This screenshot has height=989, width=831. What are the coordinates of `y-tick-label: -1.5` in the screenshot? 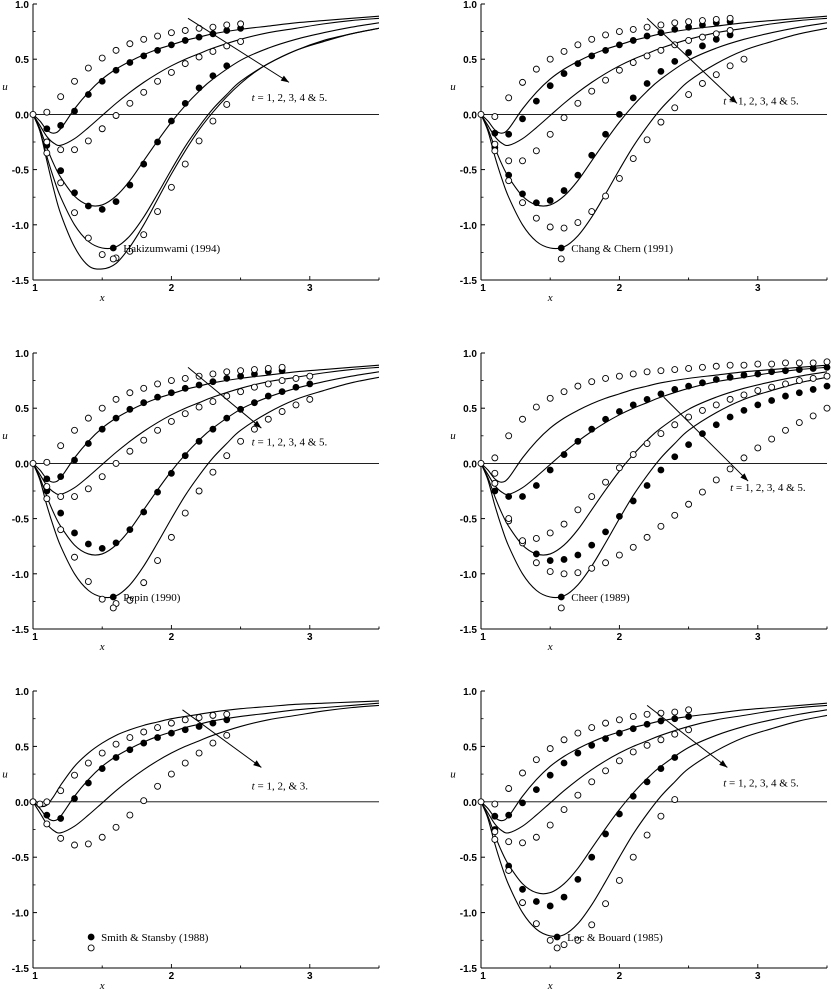 It's located at (469, 969).